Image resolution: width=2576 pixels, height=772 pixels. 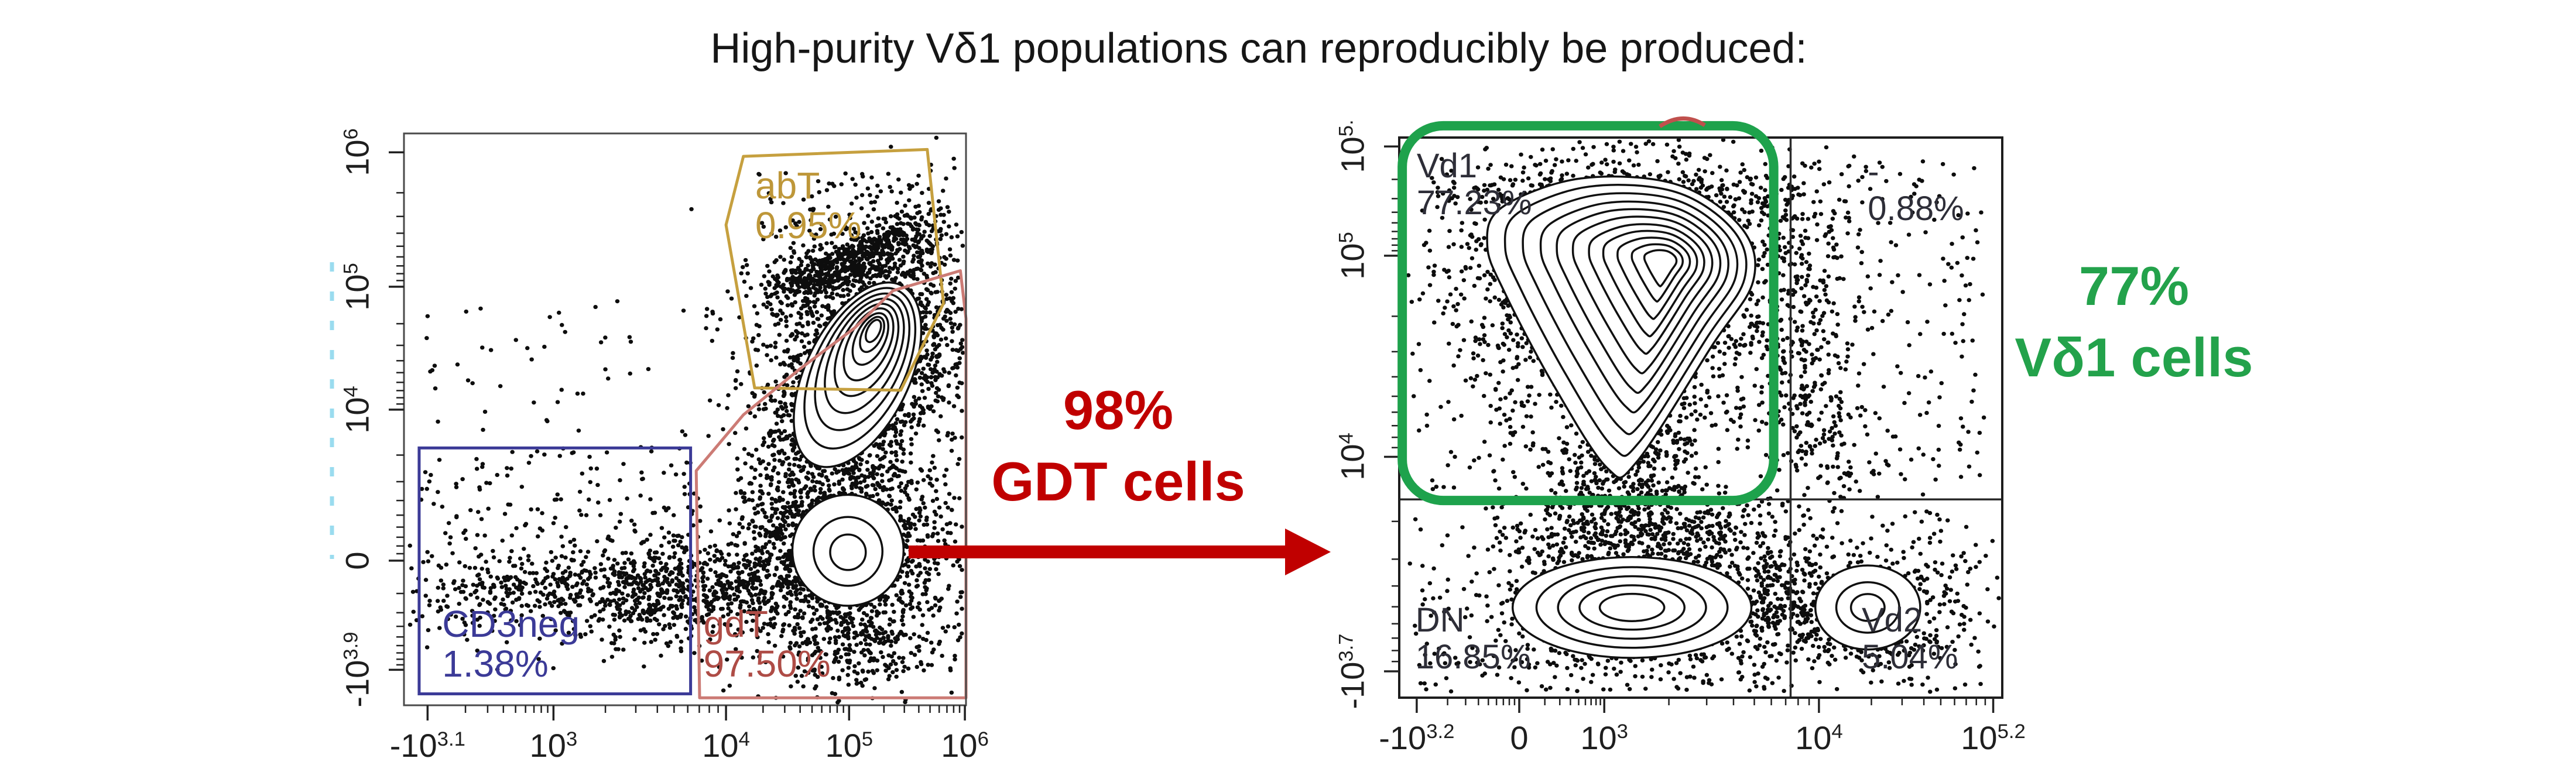 I want to click on gdt-arrow-head, so click(x=1308, y=552).